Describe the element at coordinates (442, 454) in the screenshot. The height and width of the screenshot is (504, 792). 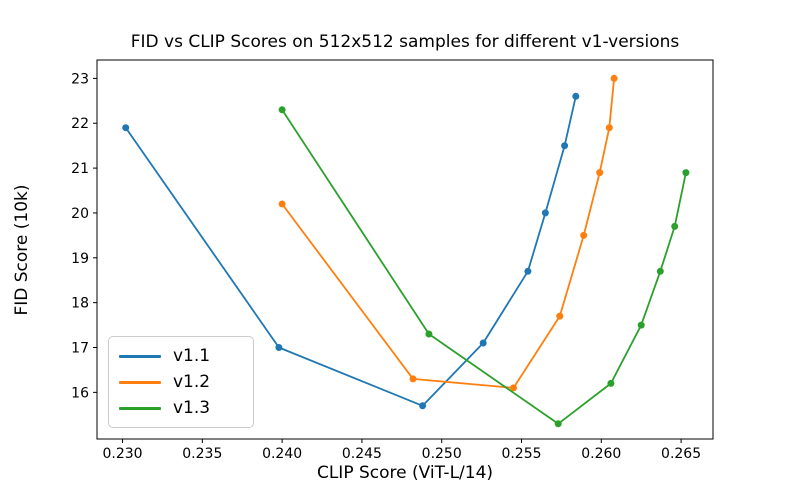
I see `x-tick-label: 0.250` at that location.